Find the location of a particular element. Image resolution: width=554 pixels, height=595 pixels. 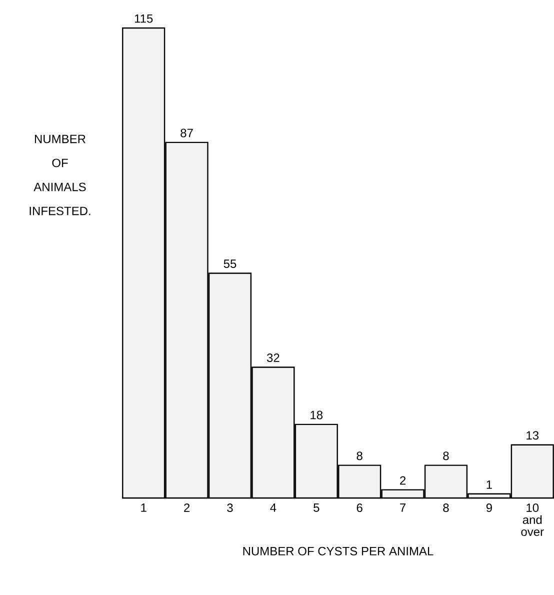

data-label: 1 is located at coordinates (489, 484).